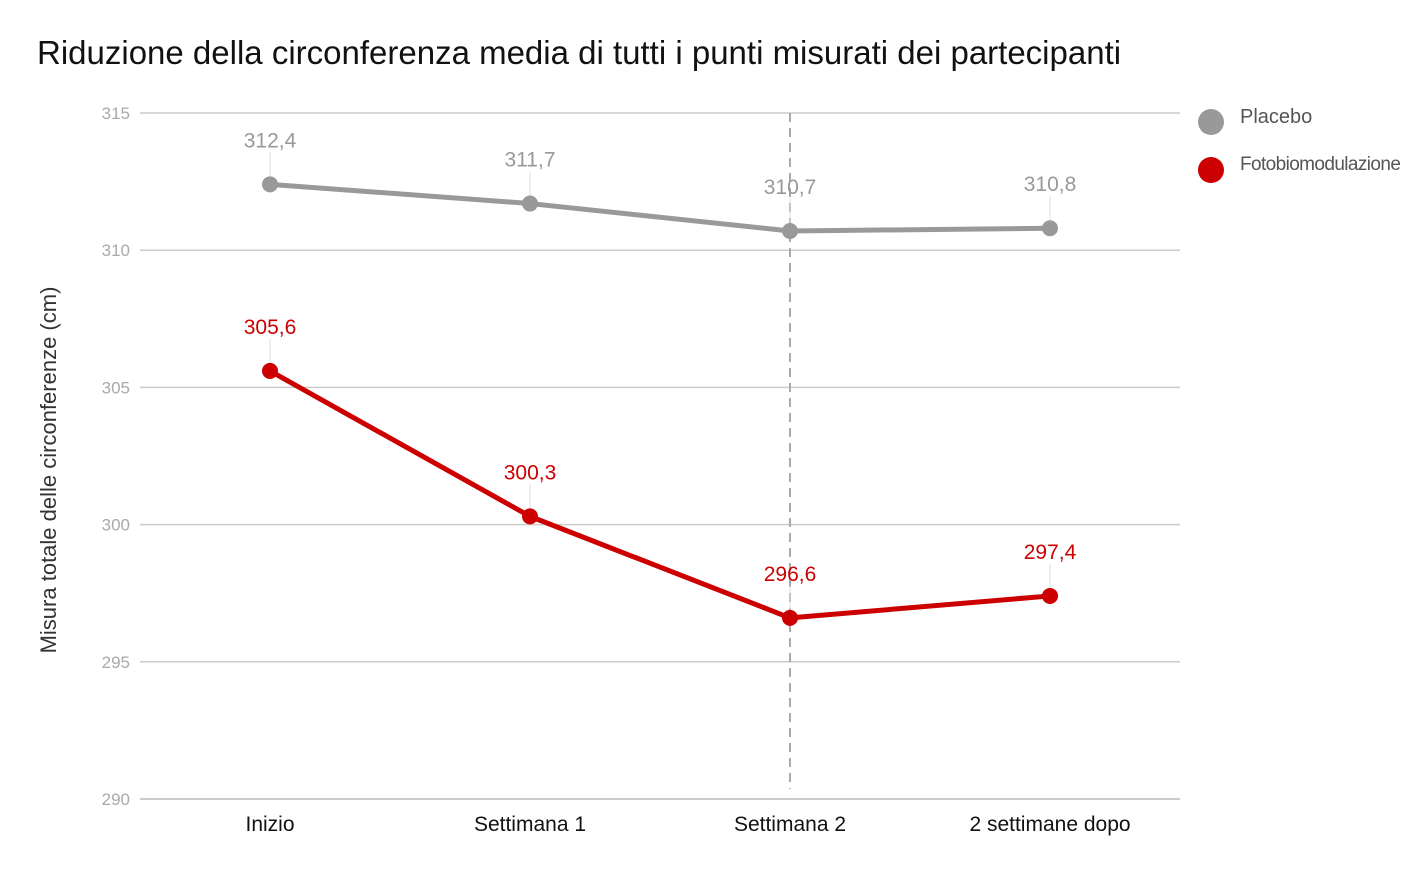 The image size is (1414, 876). Describe the element at coordinates (269, 824) in the screenshot. I see `x-tick-label-1: Inizio` at that location.